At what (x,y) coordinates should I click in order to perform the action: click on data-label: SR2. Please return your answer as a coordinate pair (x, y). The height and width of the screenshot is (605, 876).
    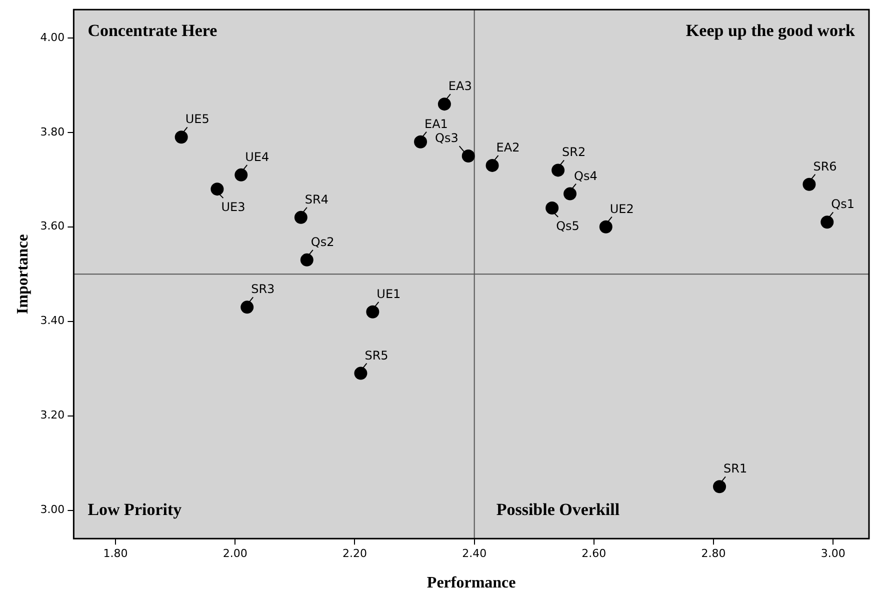
    Looking at the image, I should click on (574, 152).